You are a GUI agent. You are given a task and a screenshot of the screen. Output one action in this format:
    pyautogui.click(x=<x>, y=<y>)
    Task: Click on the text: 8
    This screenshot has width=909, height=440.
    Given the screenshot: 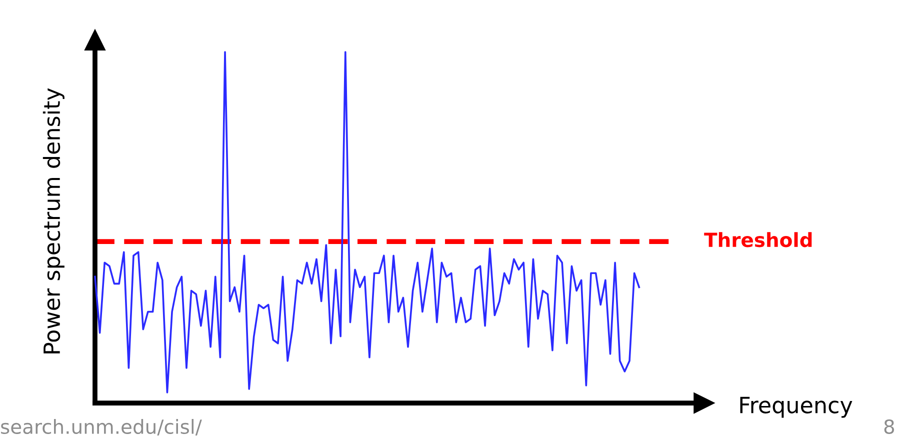 What is the action you would take?
    pyautogui.click(x=889, y=426)
    